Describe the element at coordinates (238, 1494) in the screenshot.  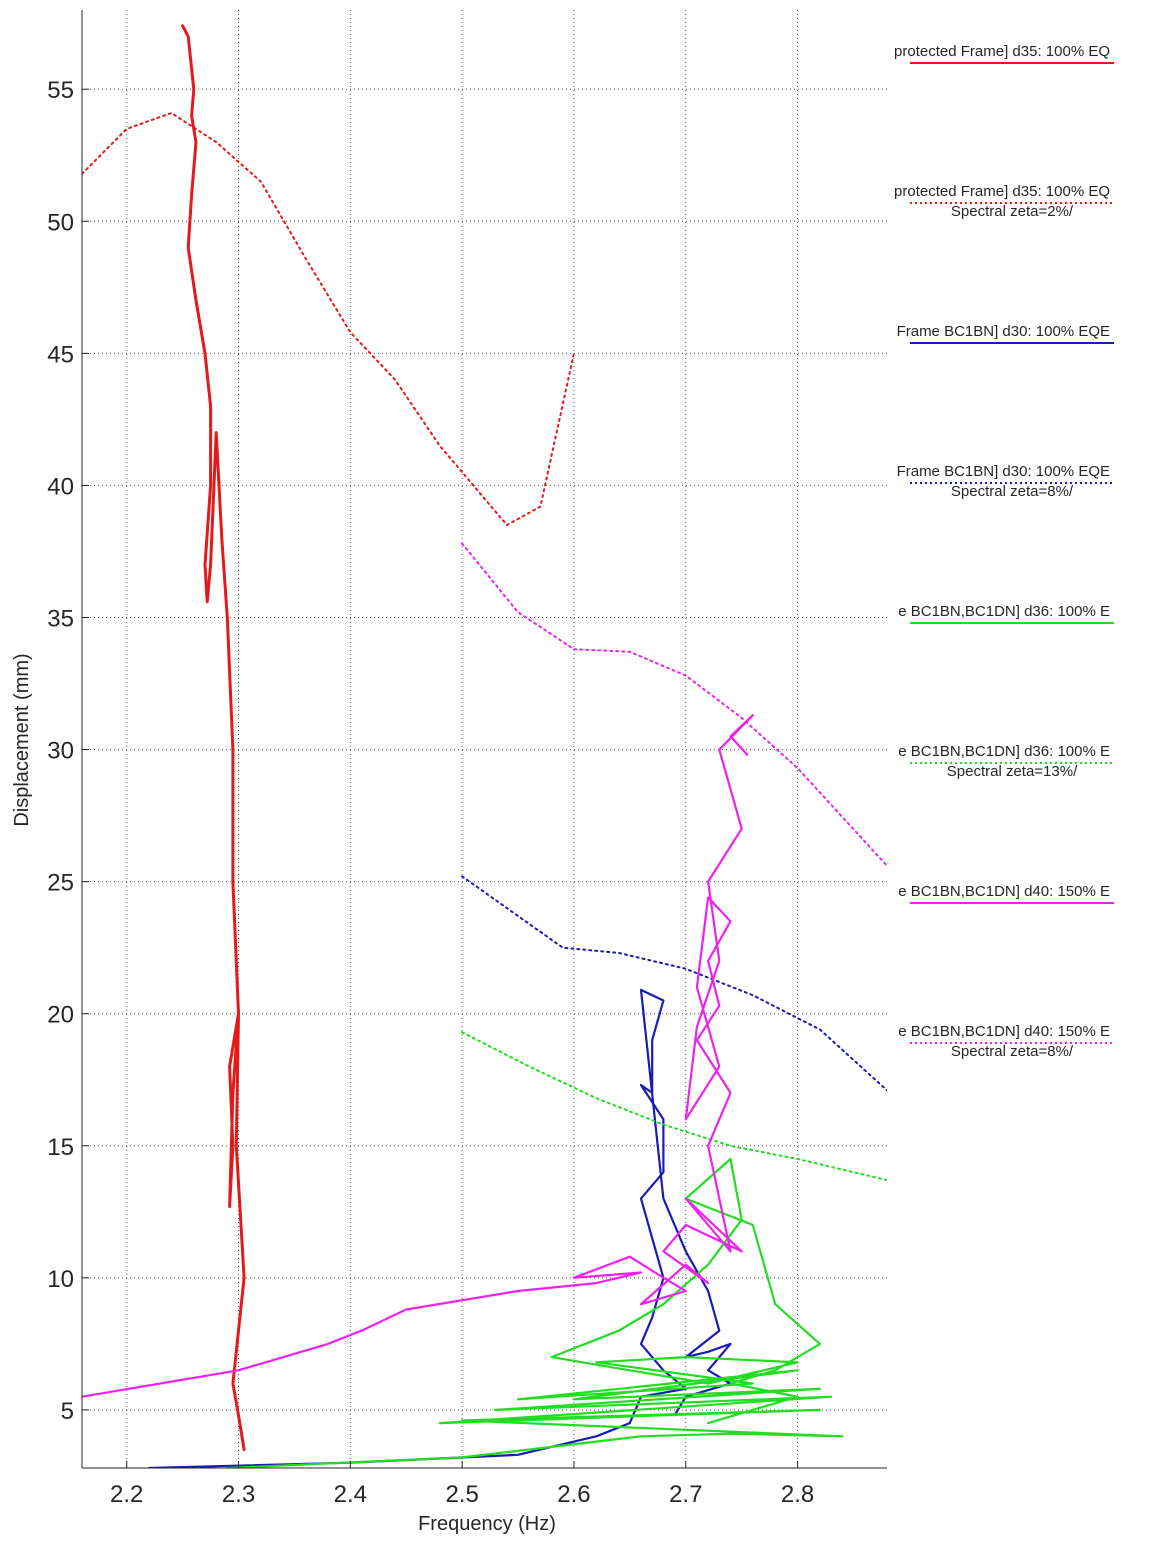
I see `x-tick-label: 2.3` at that location.